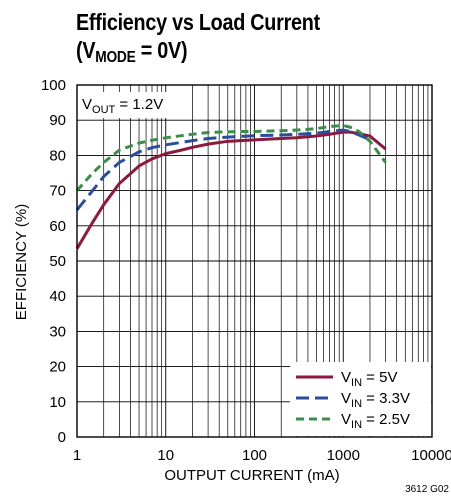  I want to click on chart-title: Efficiency vs Load Current (VMODE = 0V), so click(198, 37).